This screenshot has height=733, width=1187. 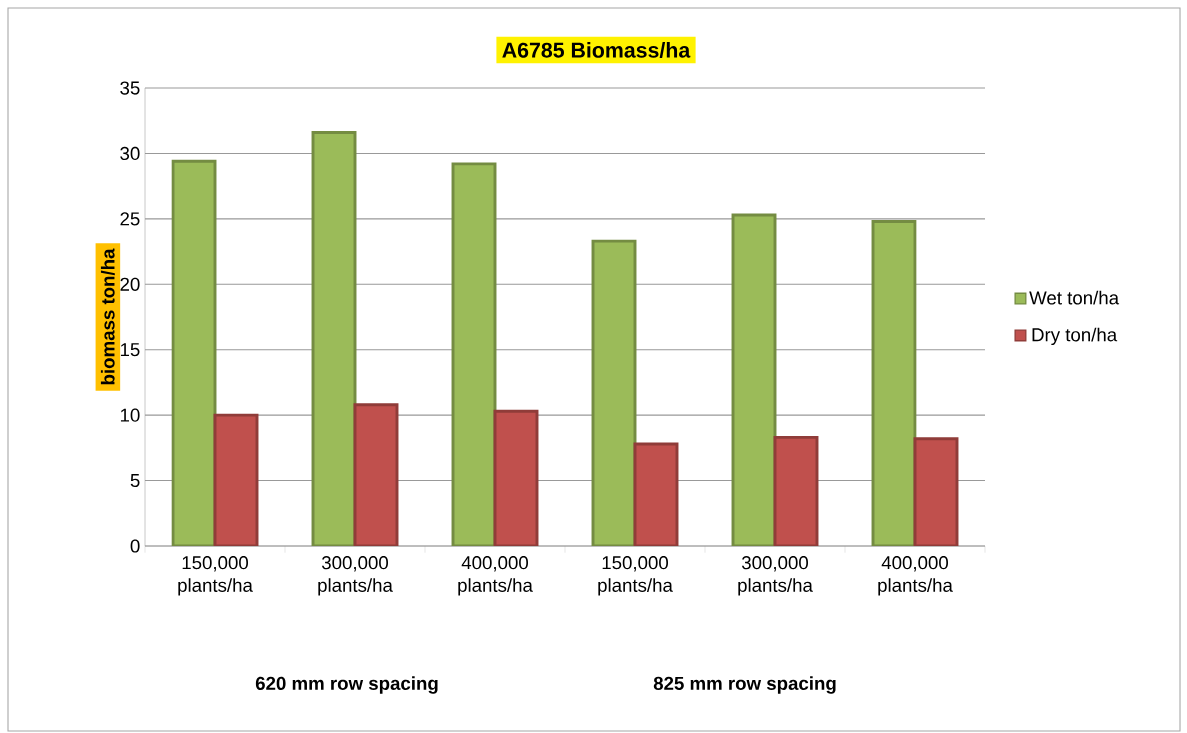 I want to click on y-tick-label: 5, so click(x=135, y=481).